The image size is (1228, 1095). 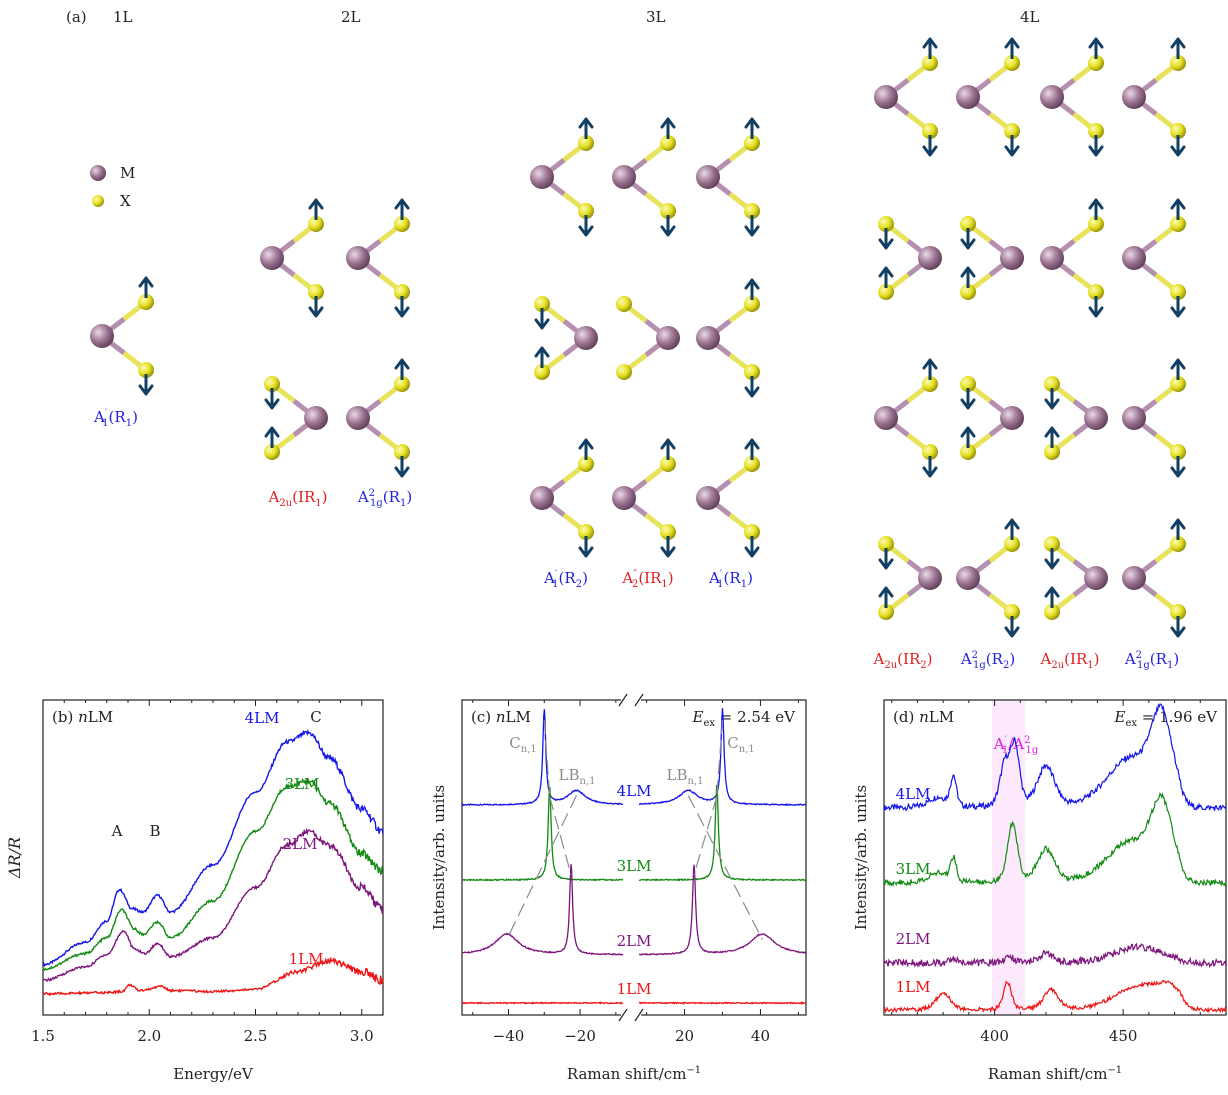 I want to click on x-tick-label: 1.5, so click(x=43, y=1036).